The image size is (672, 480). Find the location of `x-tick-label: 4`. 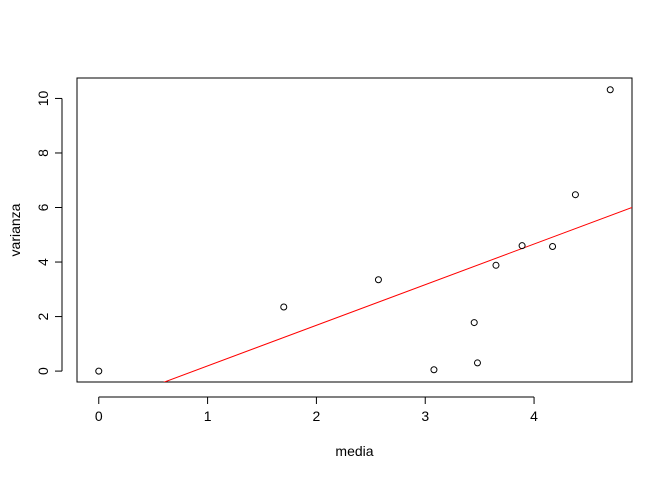

x-tick-label: 4 is located at coordinates (534, 416).